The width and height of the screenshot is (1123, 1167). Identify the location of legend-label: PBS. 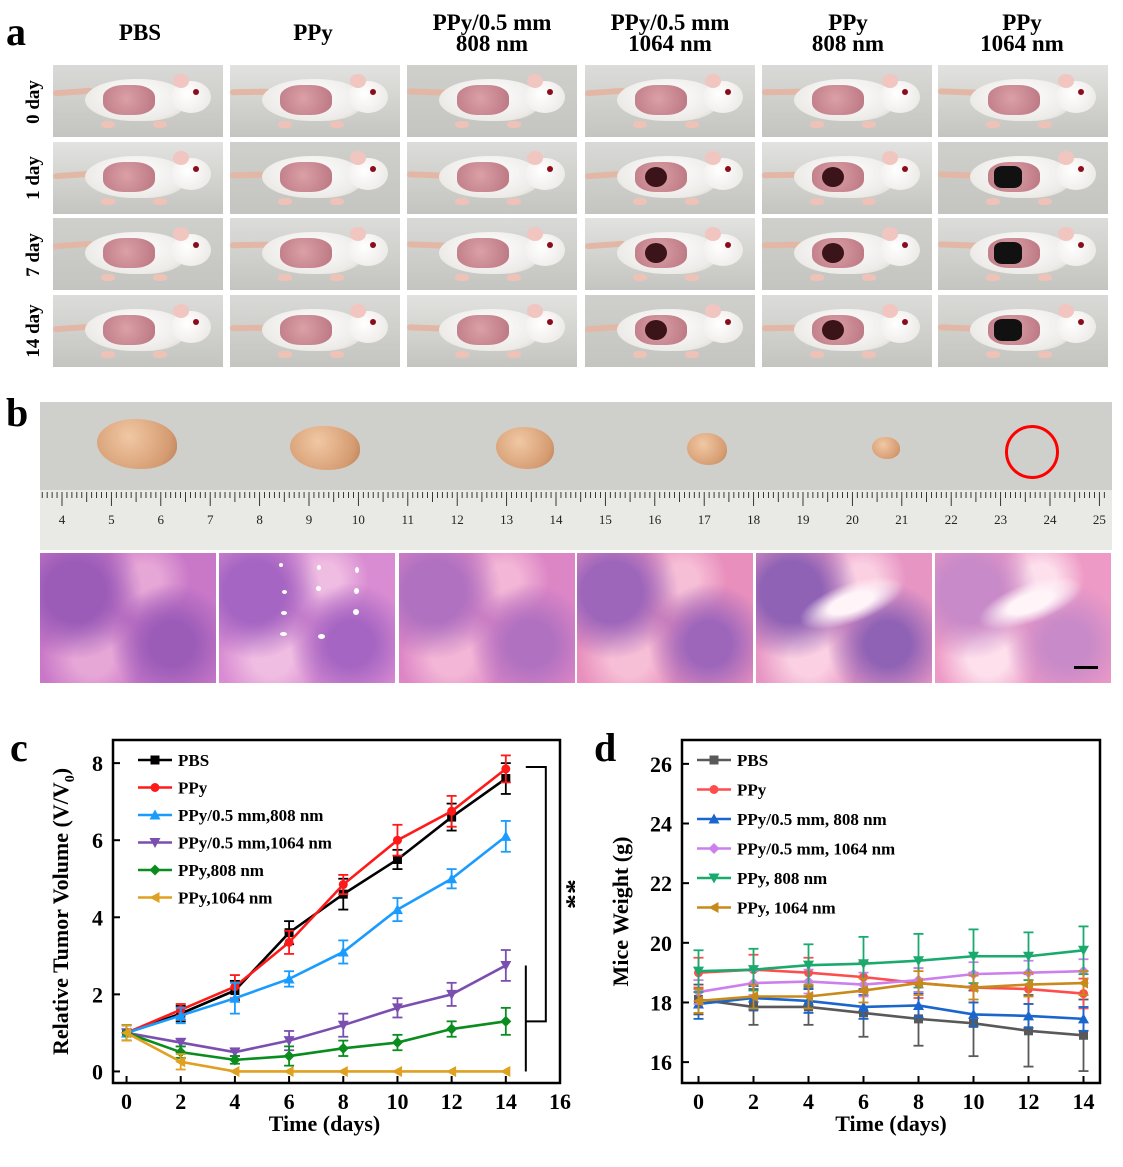
(193, 760).